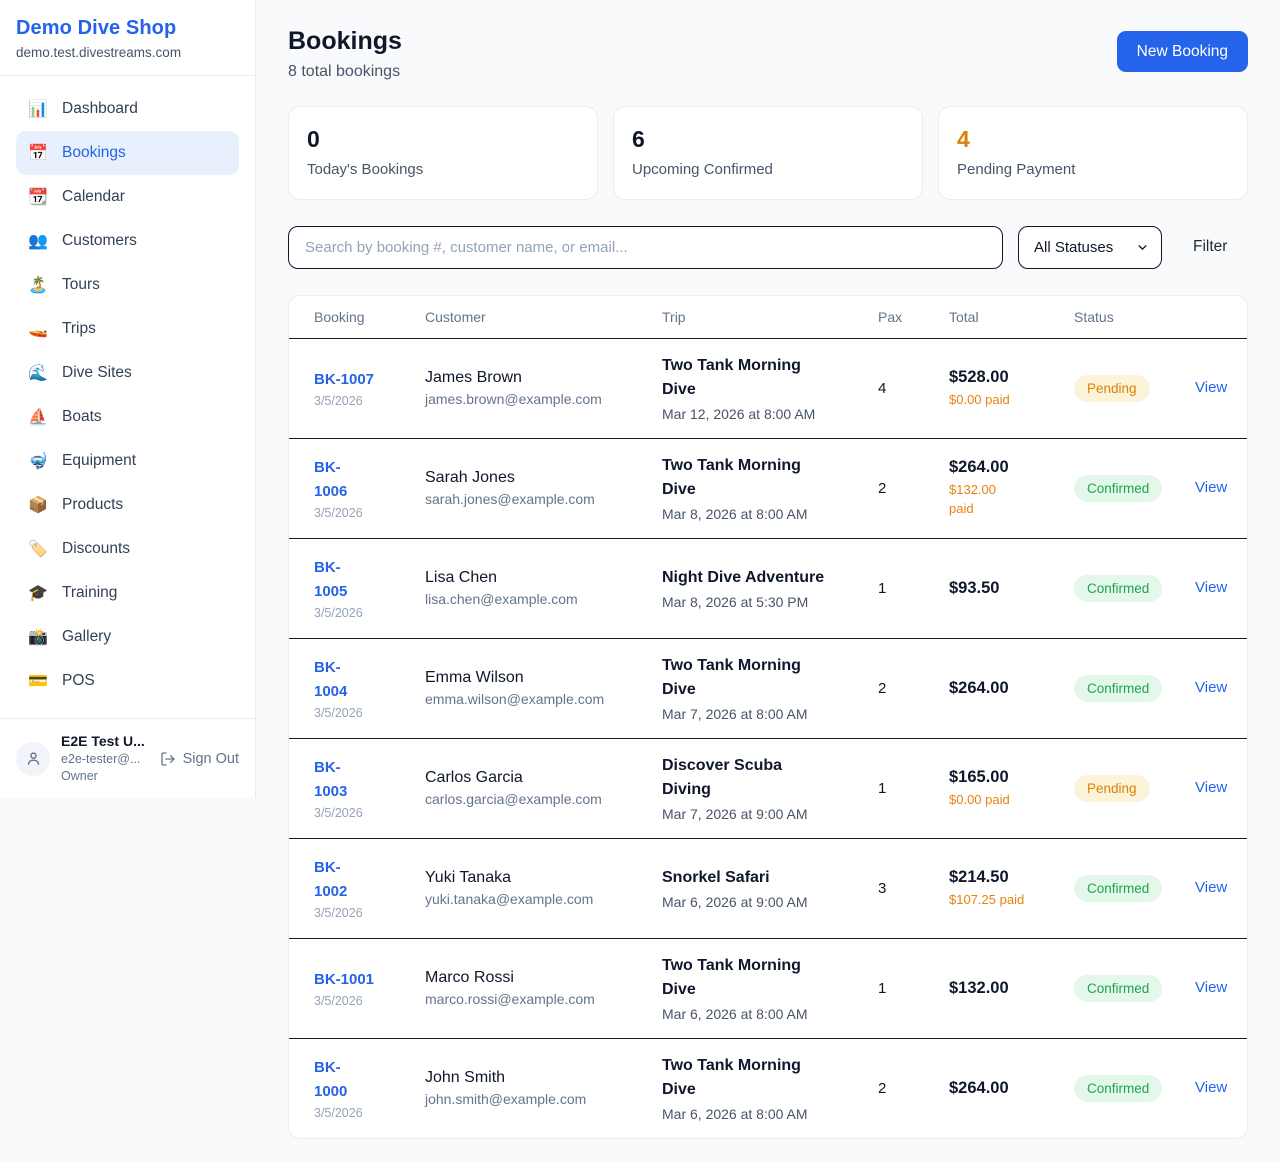 Image resolution: width=1280 pixels, height=1162 pixels. I want to click on bookings-count: 8 total bookings, so click(344, 71).